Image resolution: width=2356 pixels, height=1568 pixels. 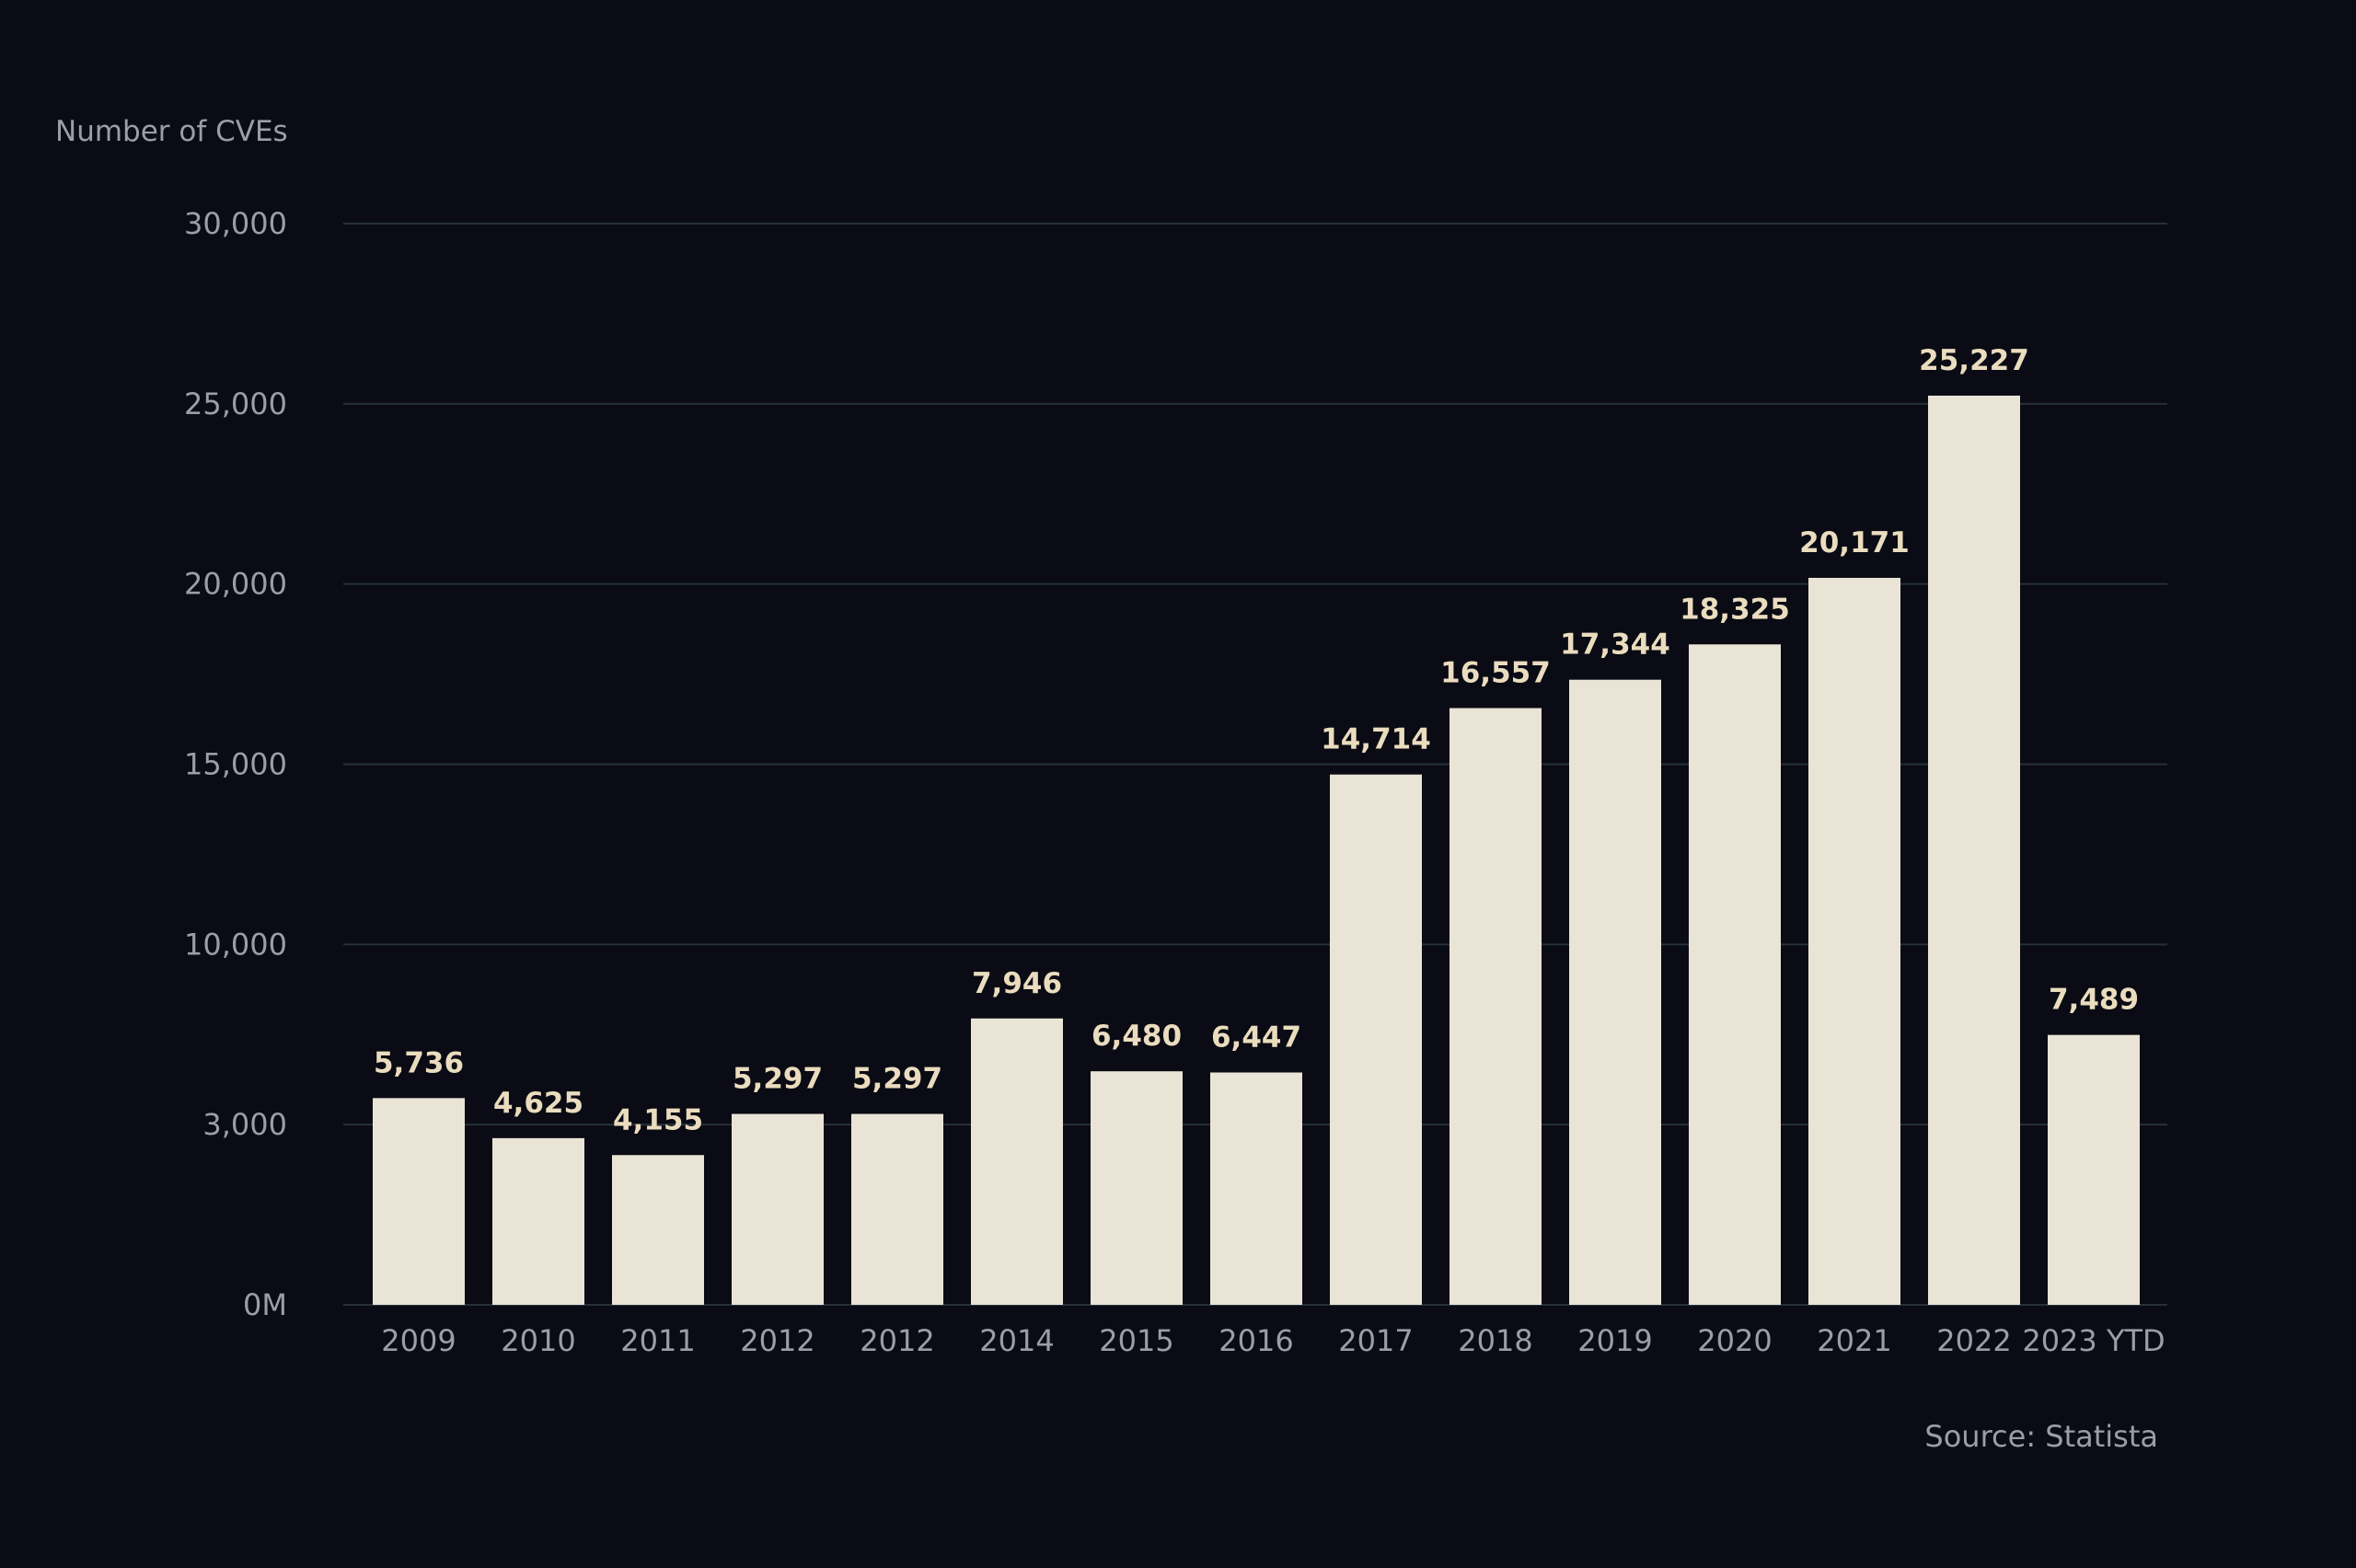 What do you see at coordinates (1136, 1036) in the screenshot?
I see `data-label: 6,480` at bounding box center [1136, 1036].